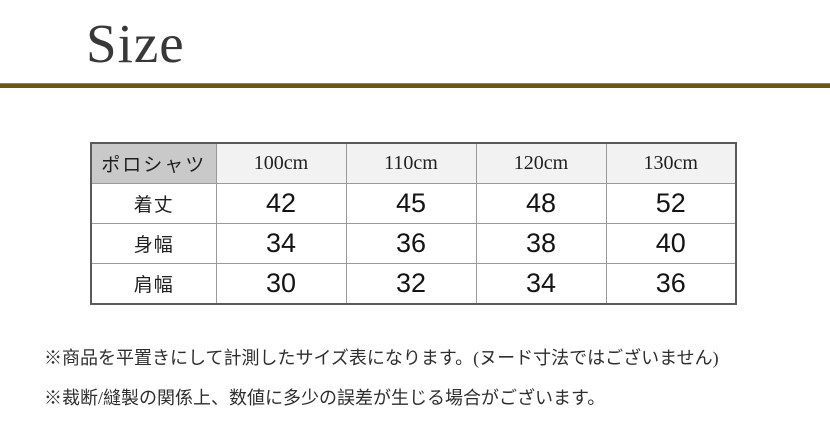 The height and width of the screenshot is (441, 830). What do you see at coordinates (541, 203) in the screenshot?
I see `cell-length-120: 48` at bounding box center [541, 203].